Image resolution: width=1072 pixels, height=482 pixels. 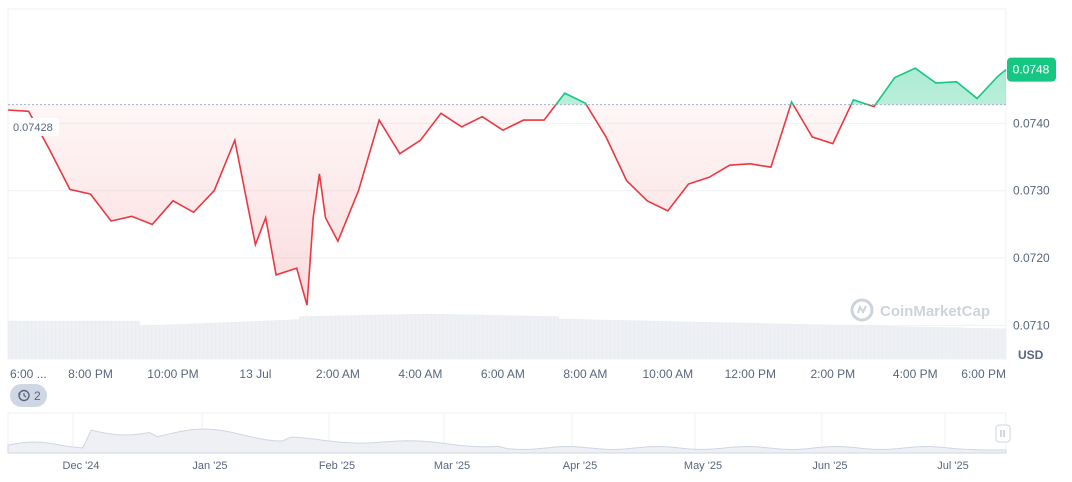 What do you see at coordinates (832, 374) in the screenshot?
I see `x-tick-label: 2:00 PM` at bounding box center [832, 374].